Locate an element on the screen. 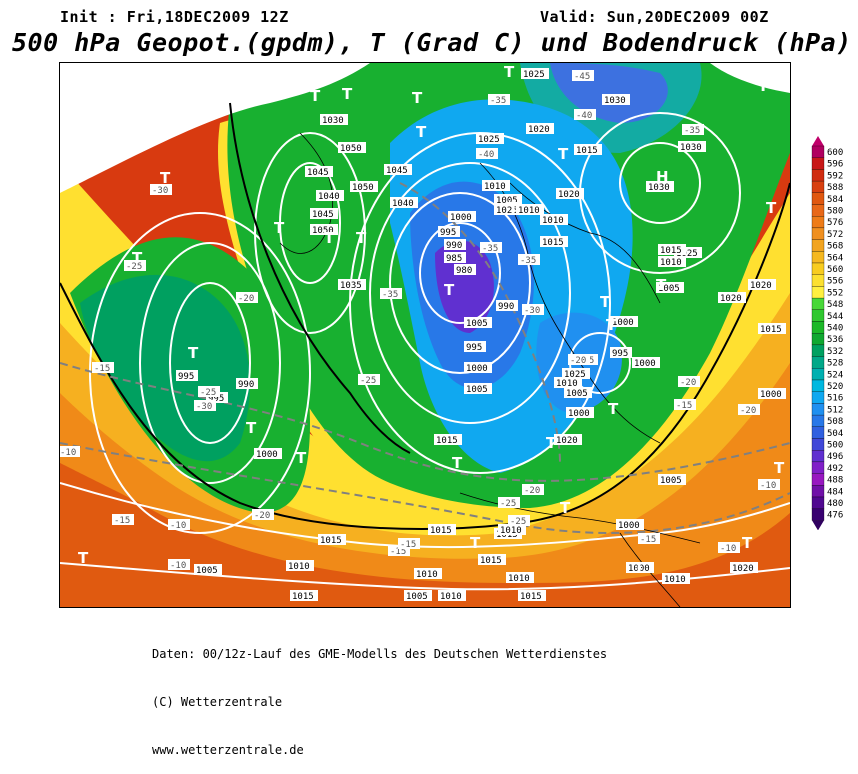 This screenshot has width=858, height=774. legend-value: 560 is located at coordinates (835, 270).